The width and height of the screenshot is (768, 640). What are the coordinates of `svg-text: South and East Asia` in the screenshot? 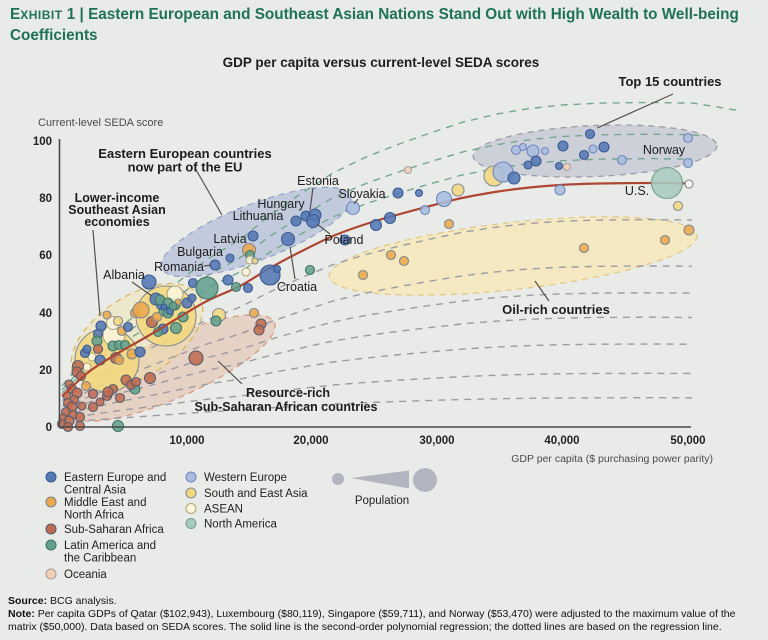 It's located at (256, 494).